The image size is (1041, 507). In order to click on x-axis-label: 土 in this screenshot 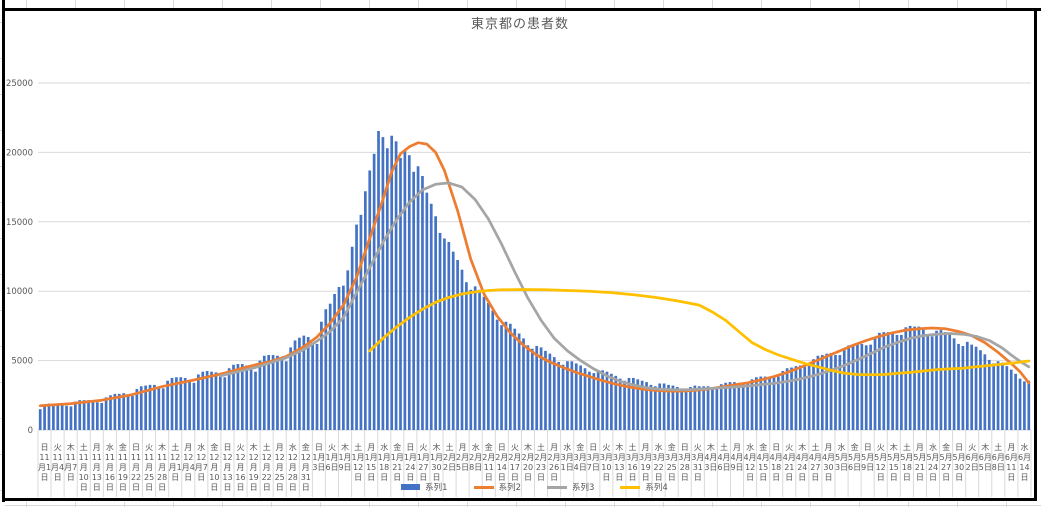, I will do `click(358, 447)`.